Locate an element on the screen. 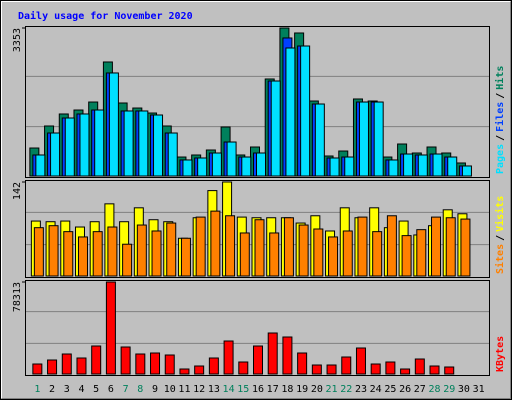 This screenshot has width=512, height=400. legend: Pages / Files / Hits is located at coordinates (500, 120).